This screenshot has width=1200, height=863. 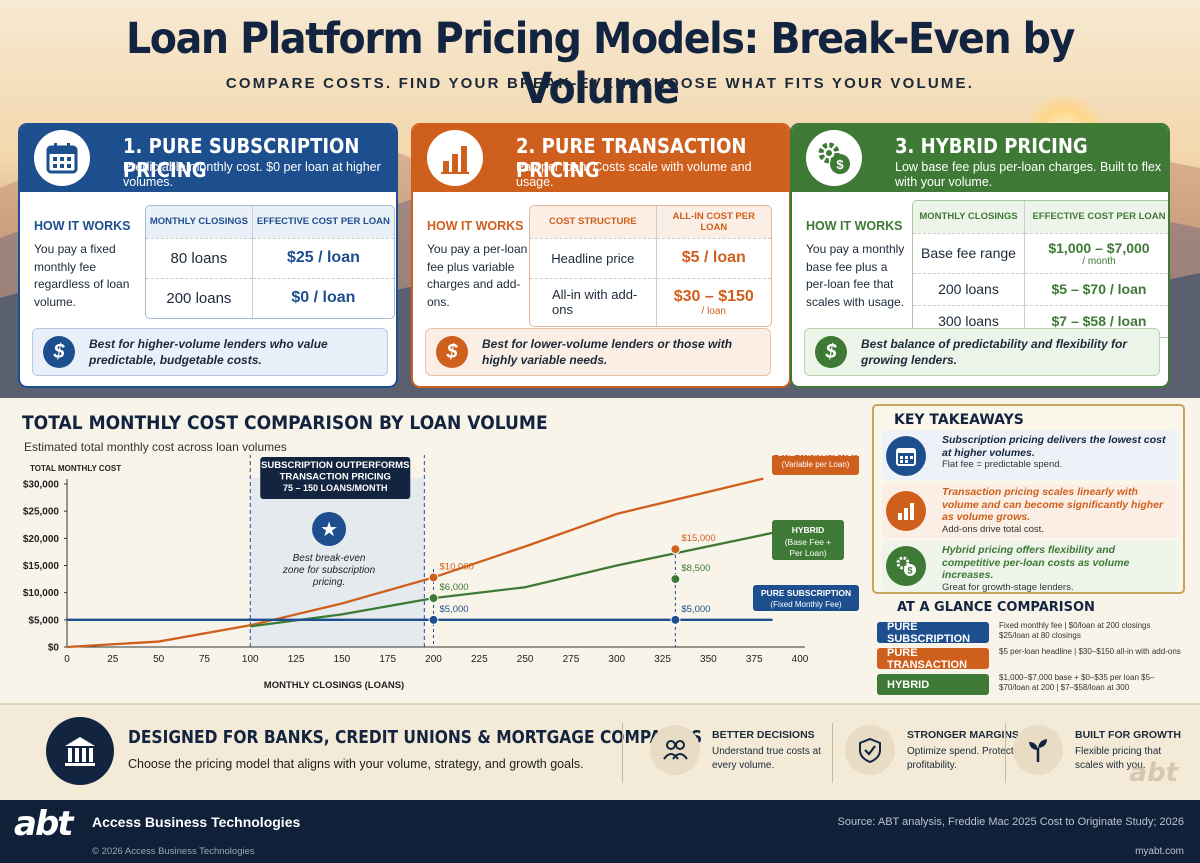 I want to click on x-tick-label: 0, so click(x=67, y=659).